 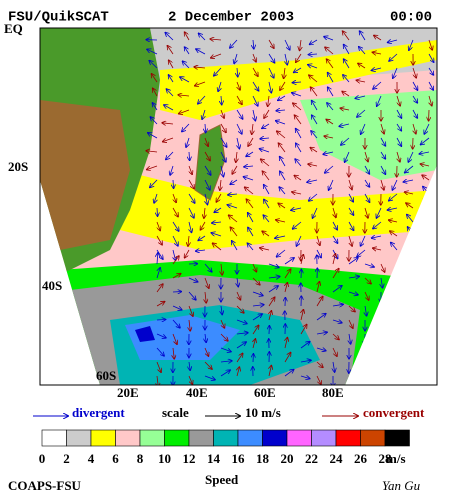 I want to click on colorbar-tick-label: 20, so click(x=287, y=458).